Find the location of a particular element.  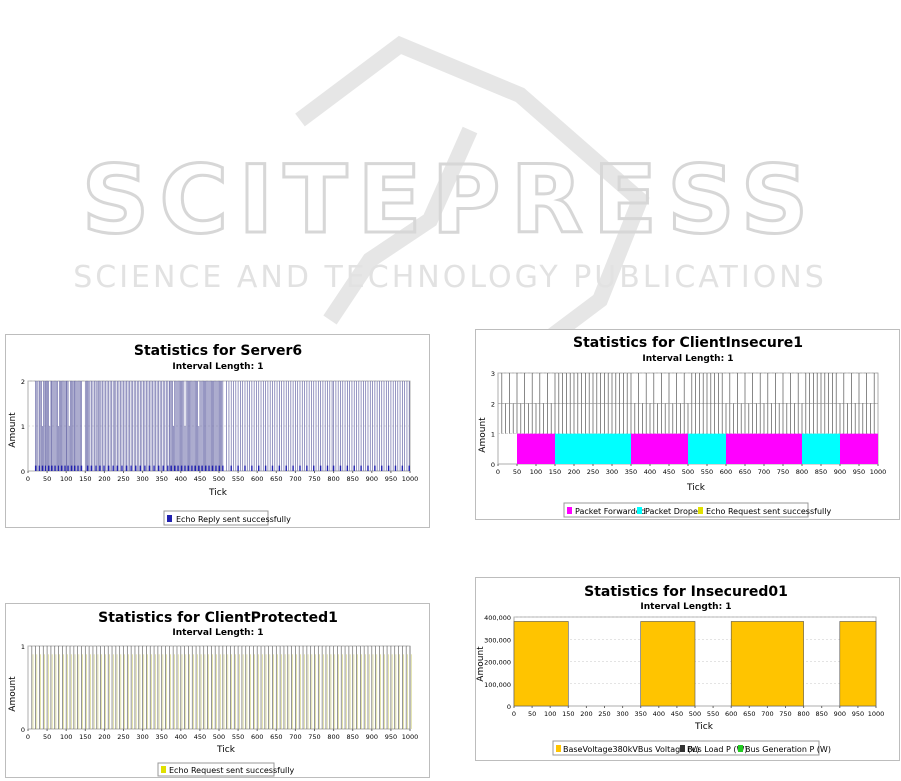

legend-label: Bus Generation P (W) is located at coordinates (788, 749).